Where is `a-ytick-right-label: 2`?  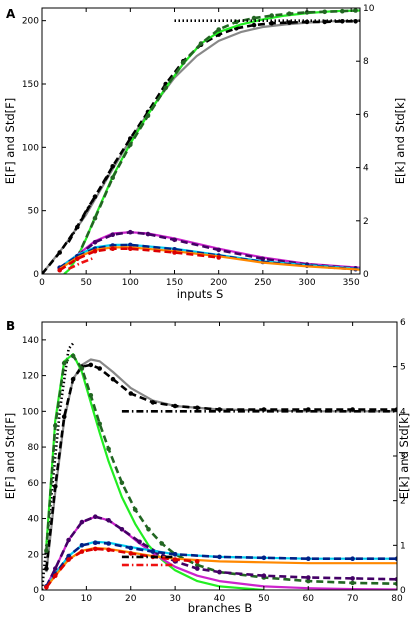 a-ytick-right-label: 2 is located at coordinates (366, 222).